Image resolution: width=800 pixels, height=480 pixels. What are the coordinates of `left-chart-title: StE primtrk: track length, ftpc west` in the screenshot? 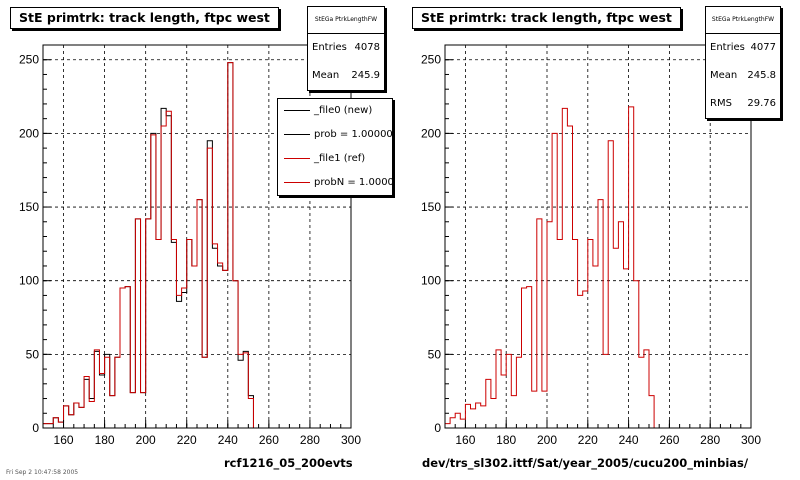 It's located at (144, 18).